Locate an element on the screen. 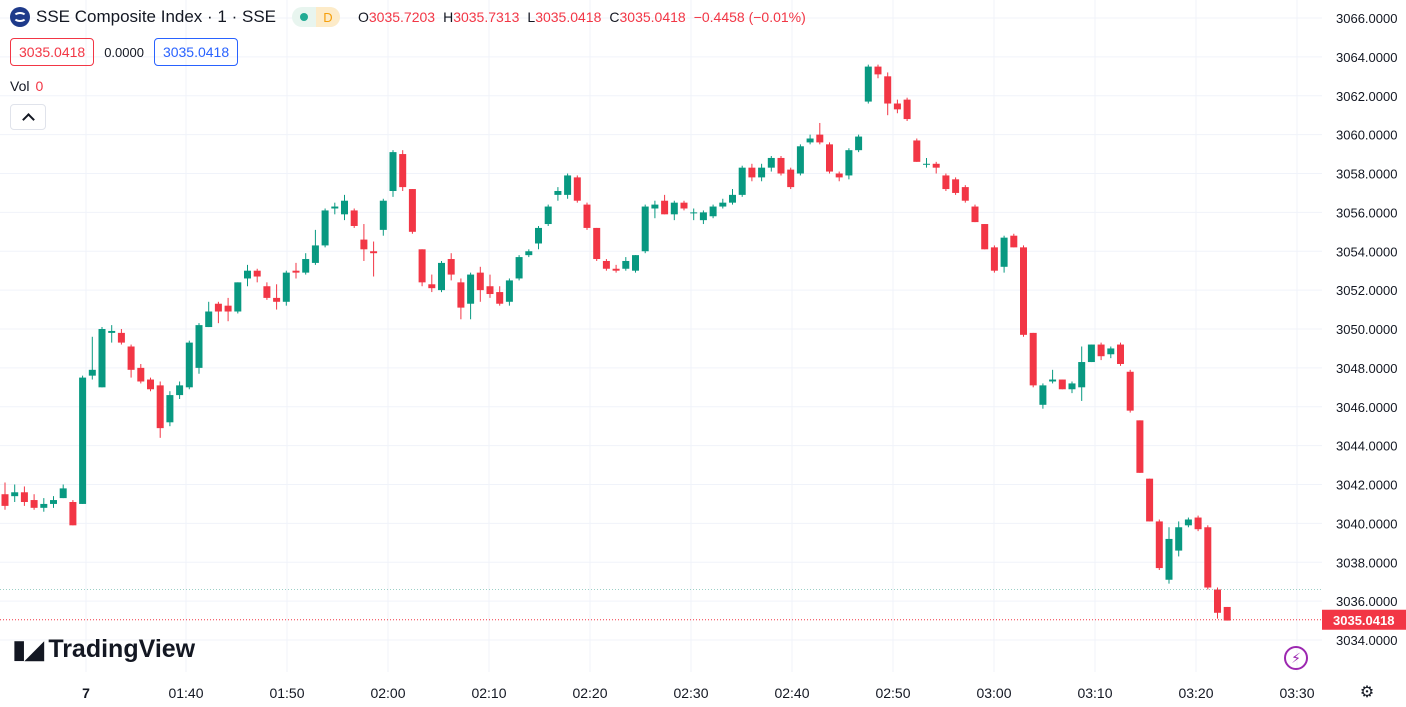 This screenshot has width=1406, height=707. trade-price-boxes: 3035.0418 0.0000 3035.0418 is located at coordinates (124, 52).